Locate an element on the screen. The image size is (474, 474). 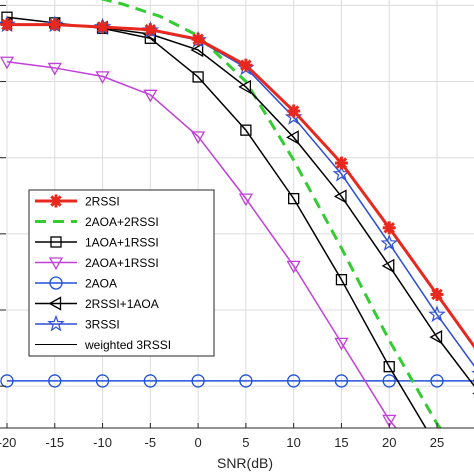
legend-label: 2RSSI+1AOA is located at coordinates (122, 304).